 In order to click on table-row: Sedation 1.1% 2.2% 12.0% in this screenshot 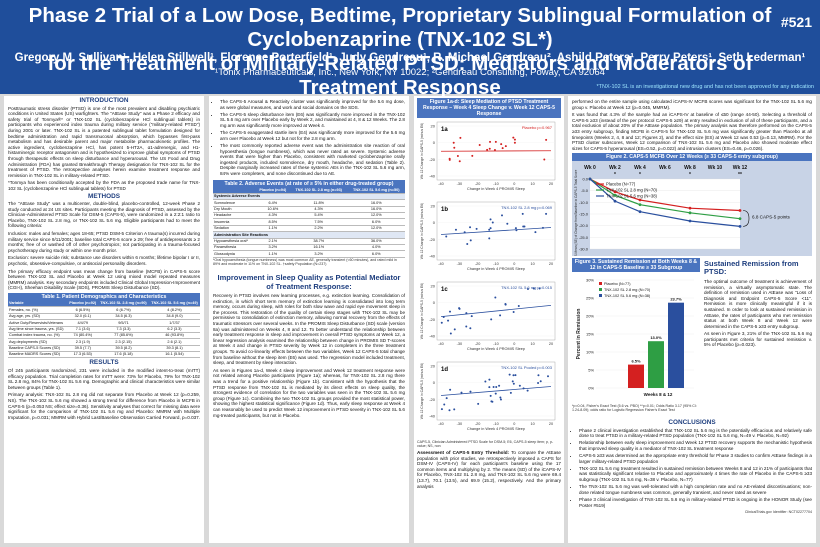, I will do `click(309, 229)`.